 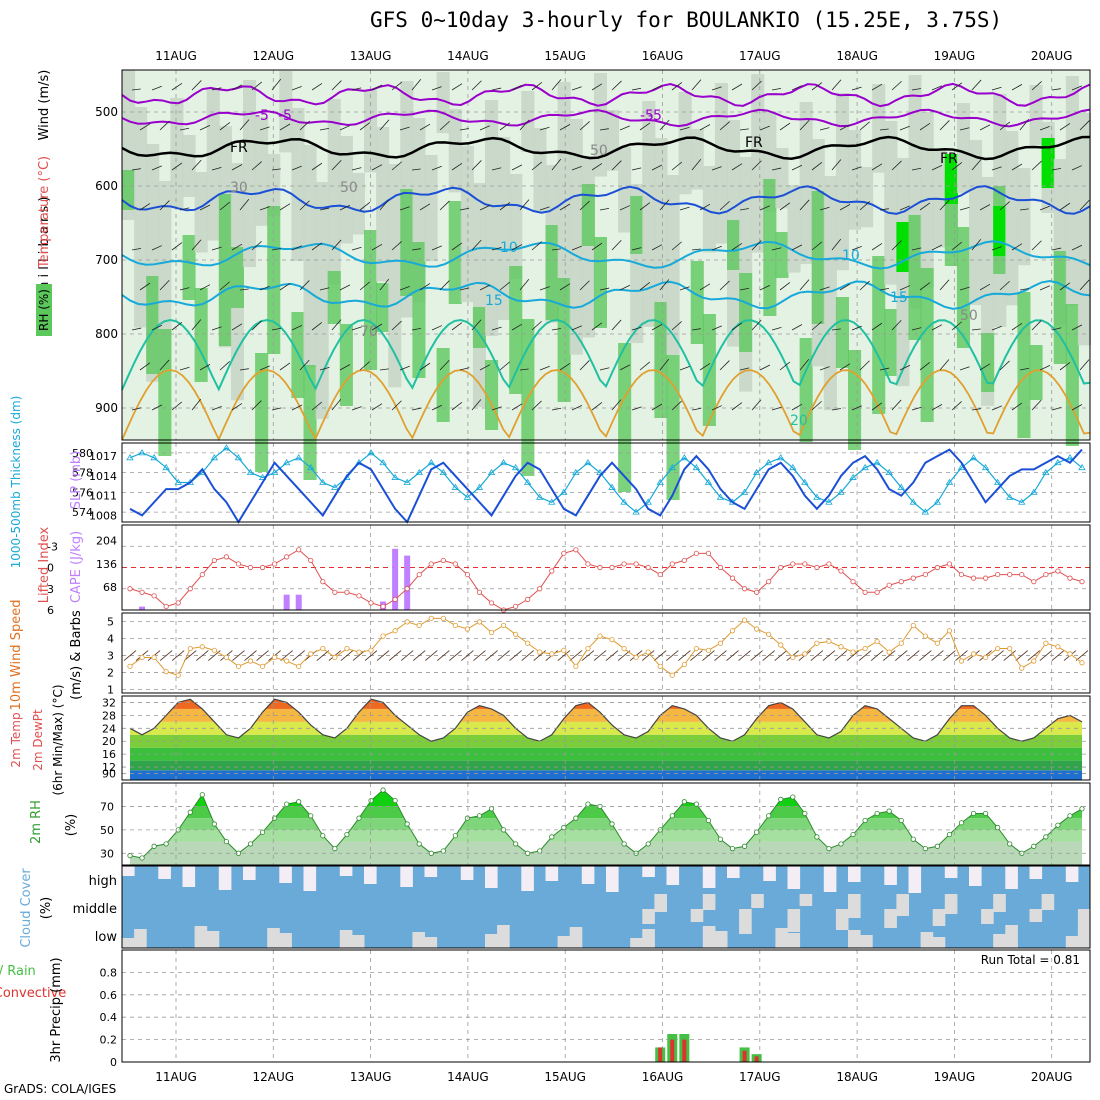 I want to click on li-tick-label: 3, so click(x=50, y=589).